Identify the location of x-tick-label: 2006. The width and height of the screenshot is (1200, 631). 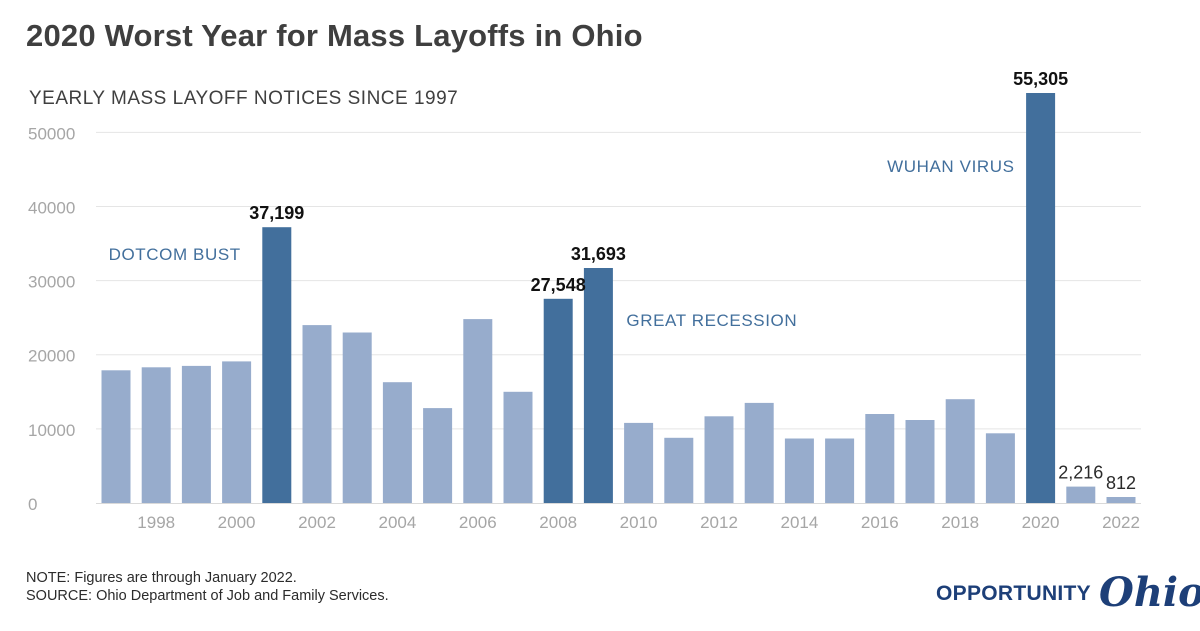
(478, 522).